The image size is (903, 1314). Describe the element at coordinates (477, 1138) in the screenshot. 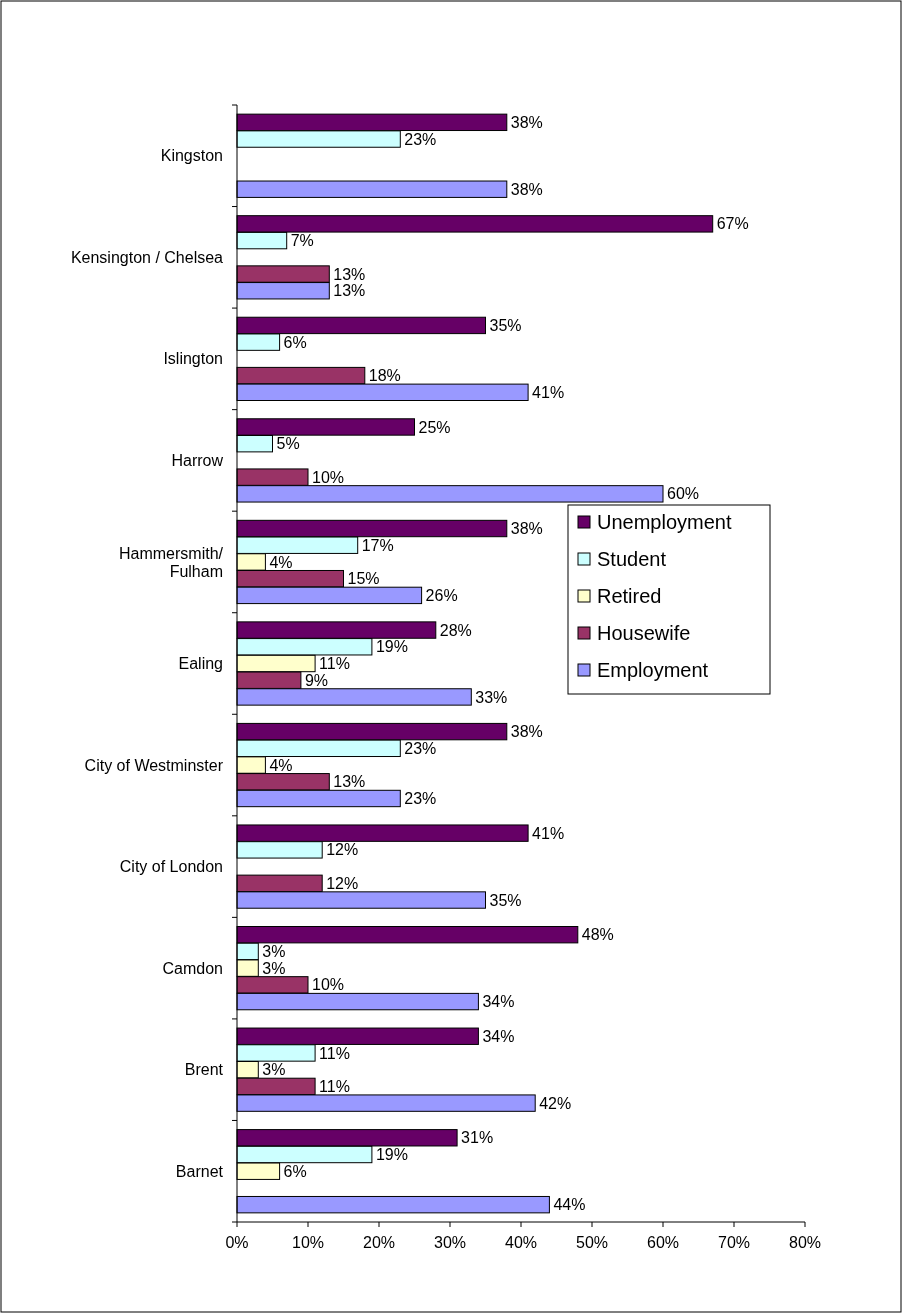

I see `data-label: 31%` at that location.